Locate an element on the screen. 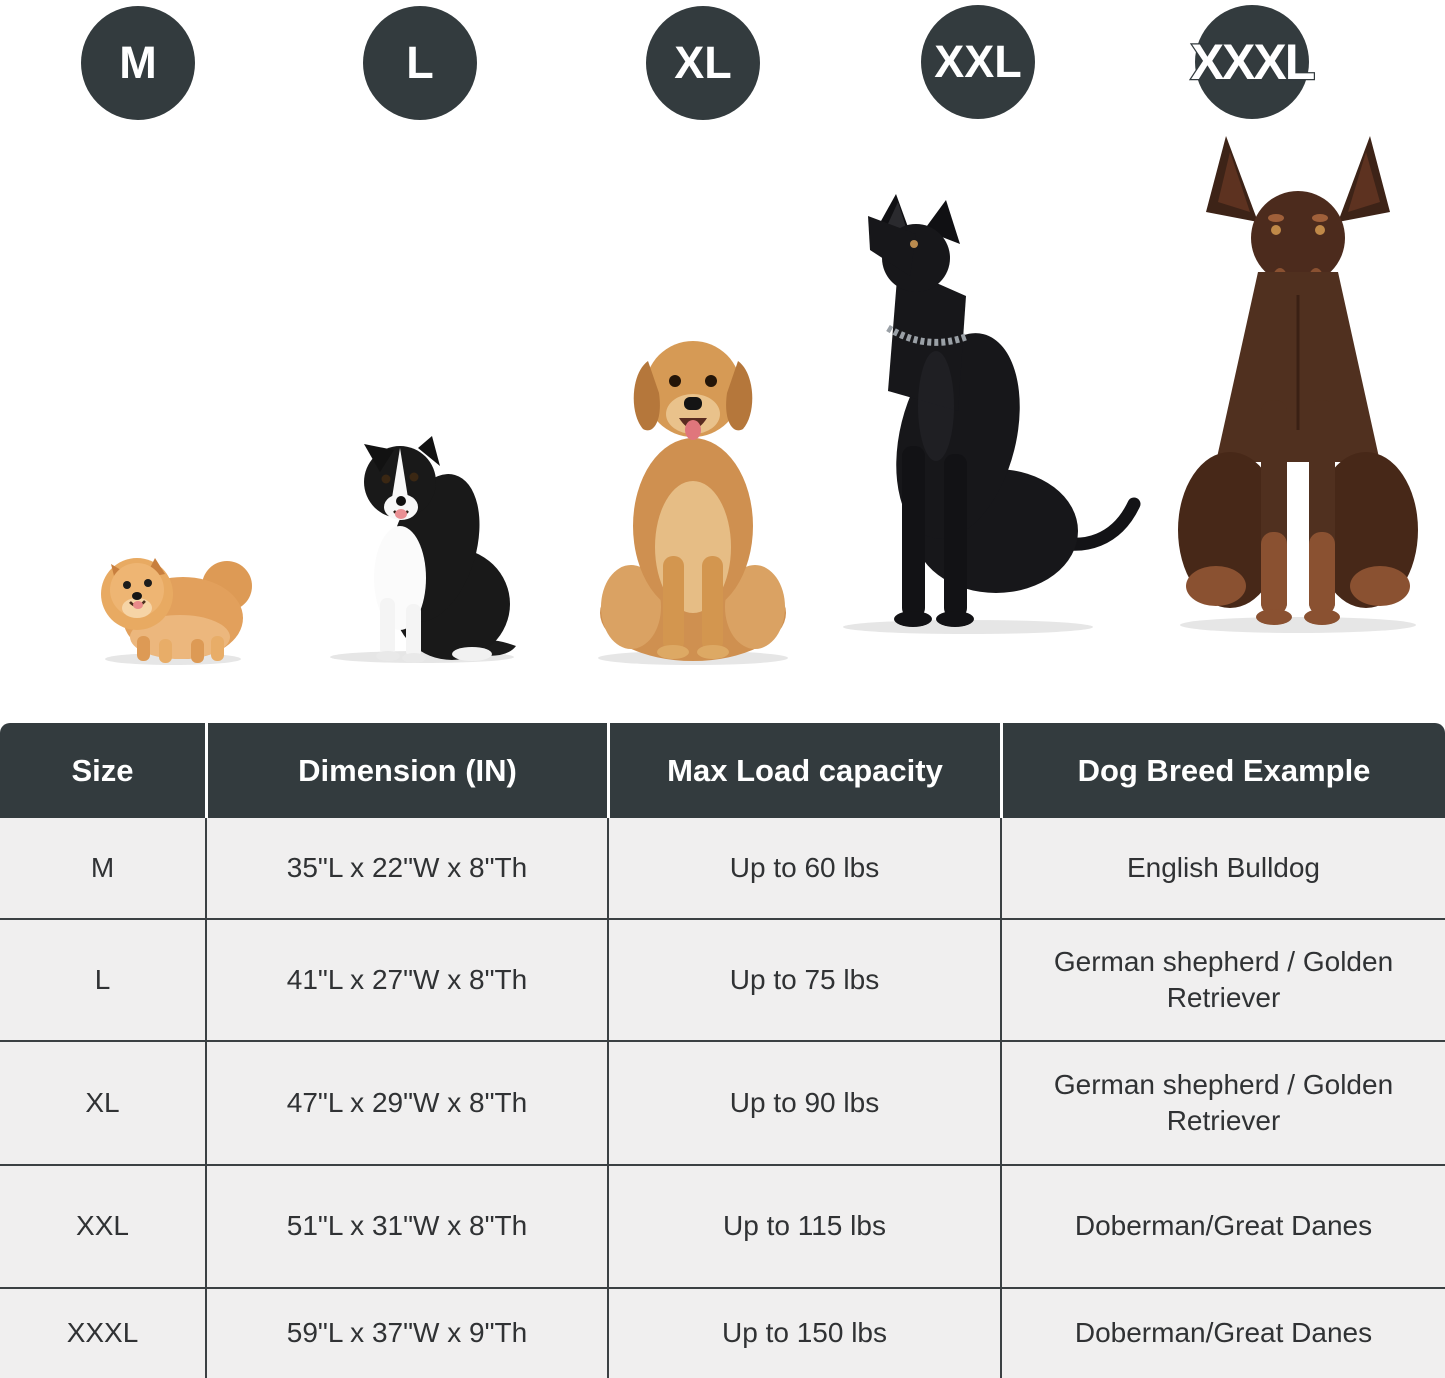 This screenshot has height=1378, width=1445. badge-label: XXL is located at coordinates (978, 61).